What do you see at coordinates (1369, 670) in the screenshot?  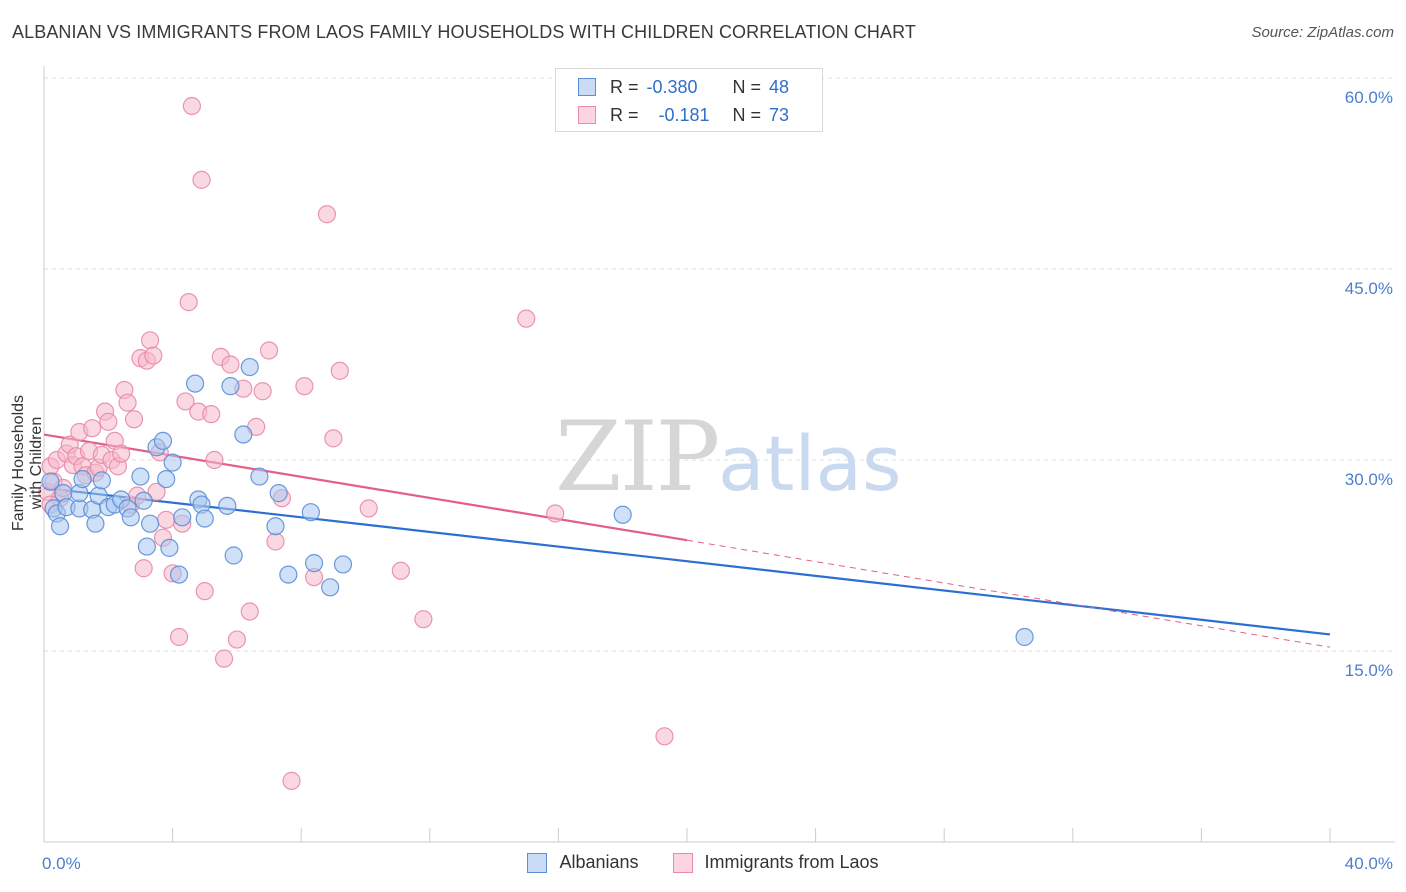 I see `y-tick-label: 15.0%` at bounding box center [1369, 670].